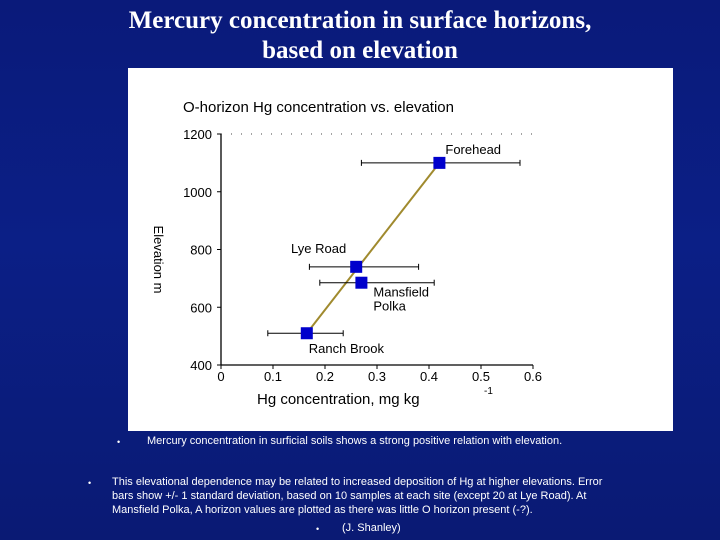 Image resolution: width=720 pixels, height=540 pixels. Describe the element at coordinates (197, 134) in the screenshot. I see `y-tick-label: 1200` at that location.